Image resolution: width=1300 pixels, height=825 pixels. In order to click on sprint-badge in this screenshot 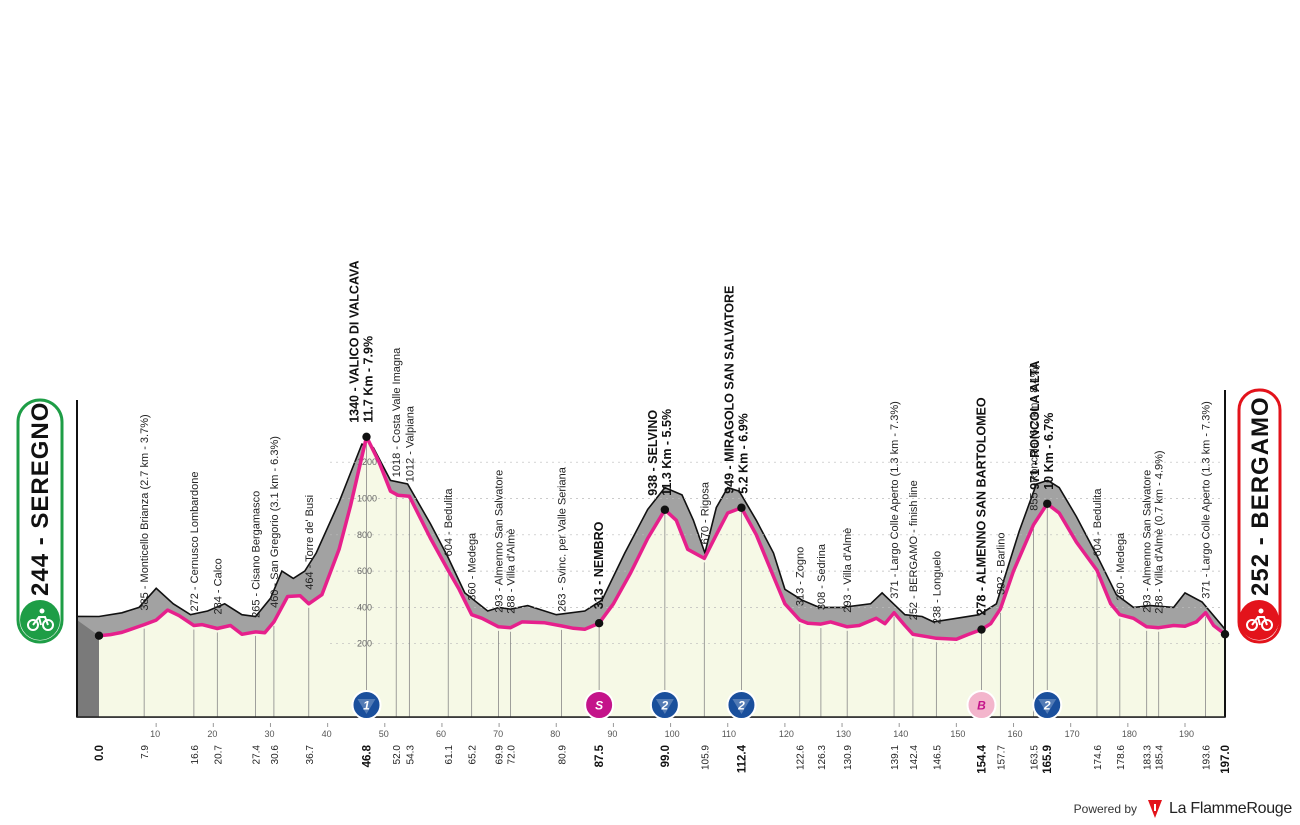, I will do `click(599, 705)`.